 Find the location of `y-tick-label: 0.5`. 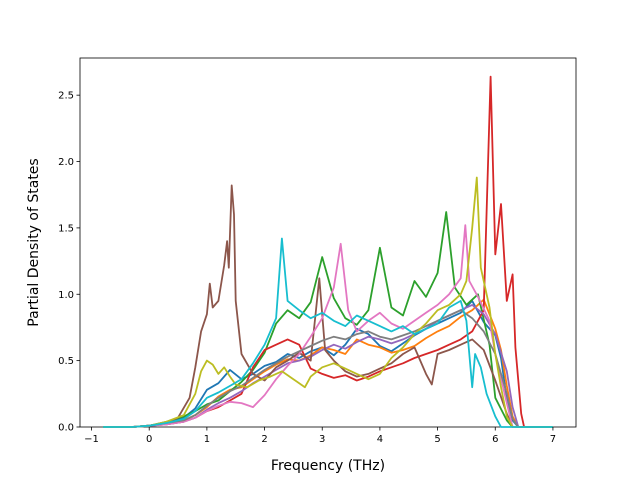

y-tick-label: 0.5 is located at coordinates (66, 361).